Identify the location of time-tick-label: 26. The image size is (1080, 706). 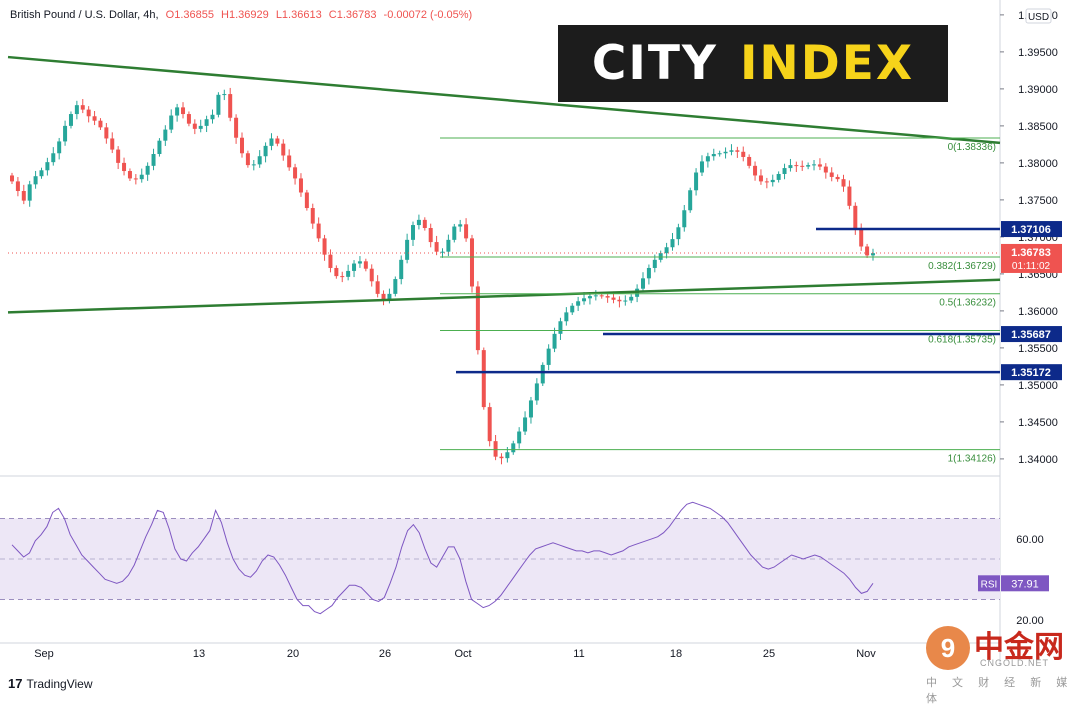
(385, 654).